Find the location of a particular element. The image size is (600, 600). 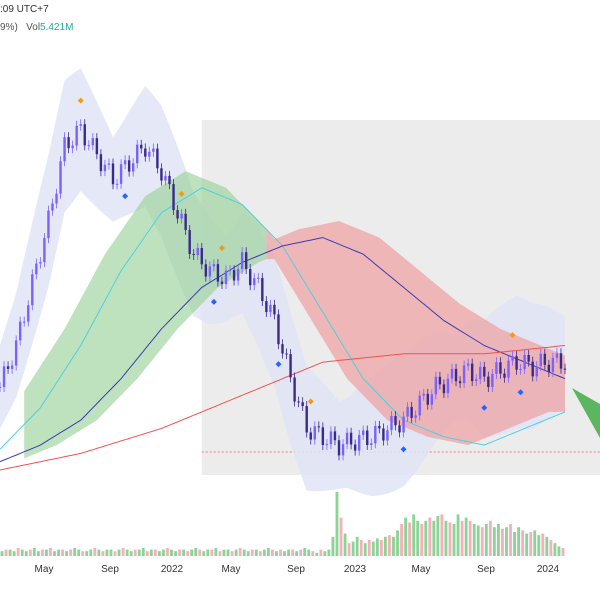

volume-label: Vol is located at coordinates (33, 27).